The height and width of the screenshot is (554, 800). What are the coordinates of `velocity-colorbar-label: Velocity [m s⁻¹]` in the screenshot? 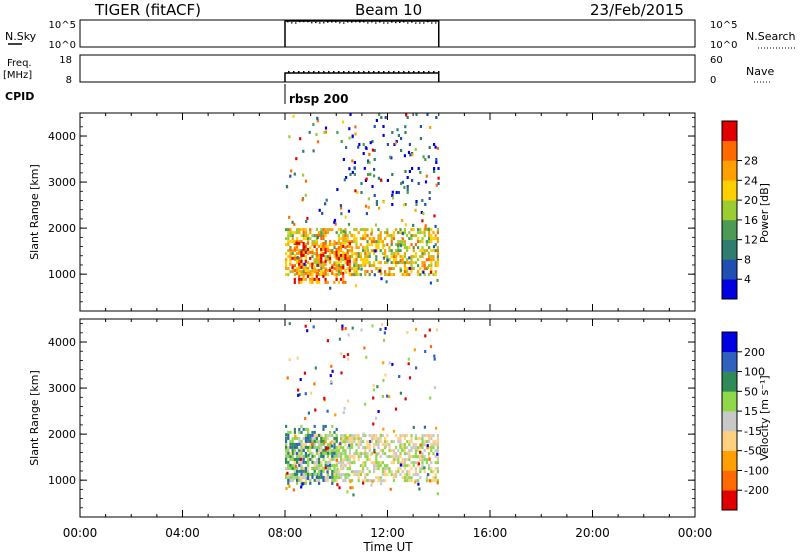 It's located at (764, 417).